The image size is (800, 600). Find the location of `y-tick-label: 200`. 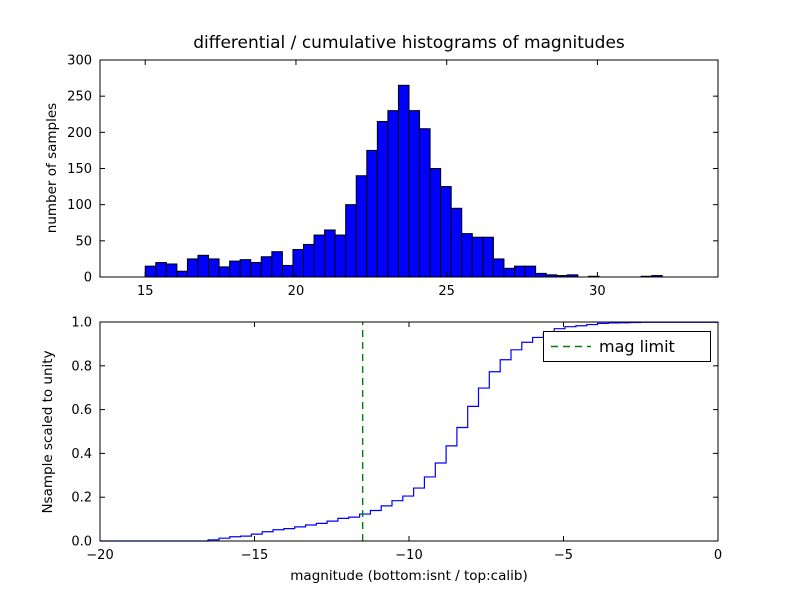

y-tick-label: 200 is located at coordinates (79, 133).